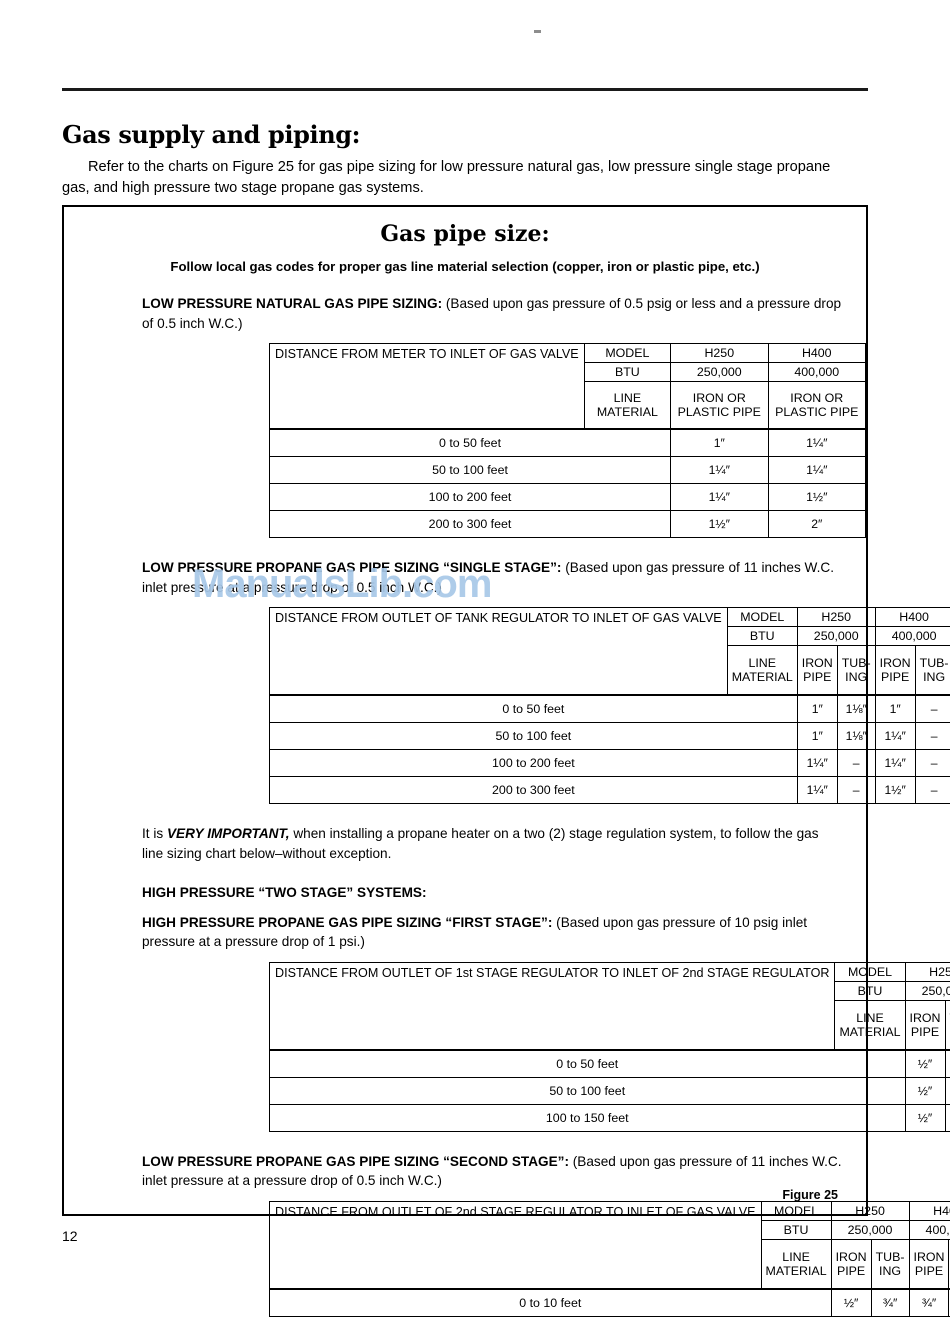 This screenshot has width=950, height=1317. Describe the element at coordinates (284, 892) in the screenshot. I see `section-3-heading: HIGH PRESSURE “TWO STAGE” SYSTEMS:` at that location.